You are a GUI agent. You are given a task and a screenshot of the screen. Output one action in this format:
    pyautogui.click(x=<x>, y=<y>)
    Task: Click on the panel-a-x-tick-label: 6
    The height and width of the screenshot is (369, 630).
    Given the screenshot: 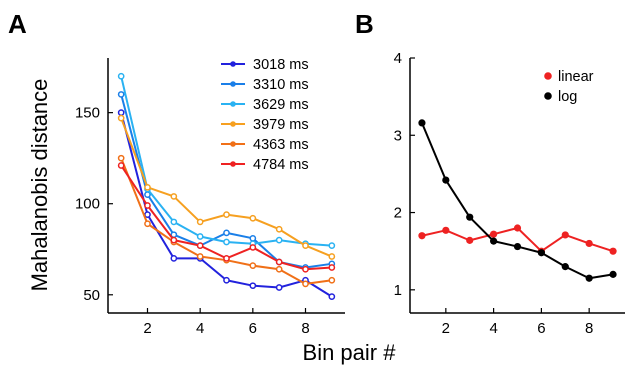 What is the action you would take?
    pyautogui.click(x=253, y=328)
    